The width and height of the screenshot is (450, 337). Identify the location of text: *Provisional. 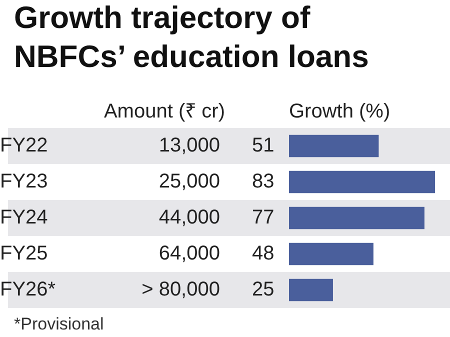
(59, 324).